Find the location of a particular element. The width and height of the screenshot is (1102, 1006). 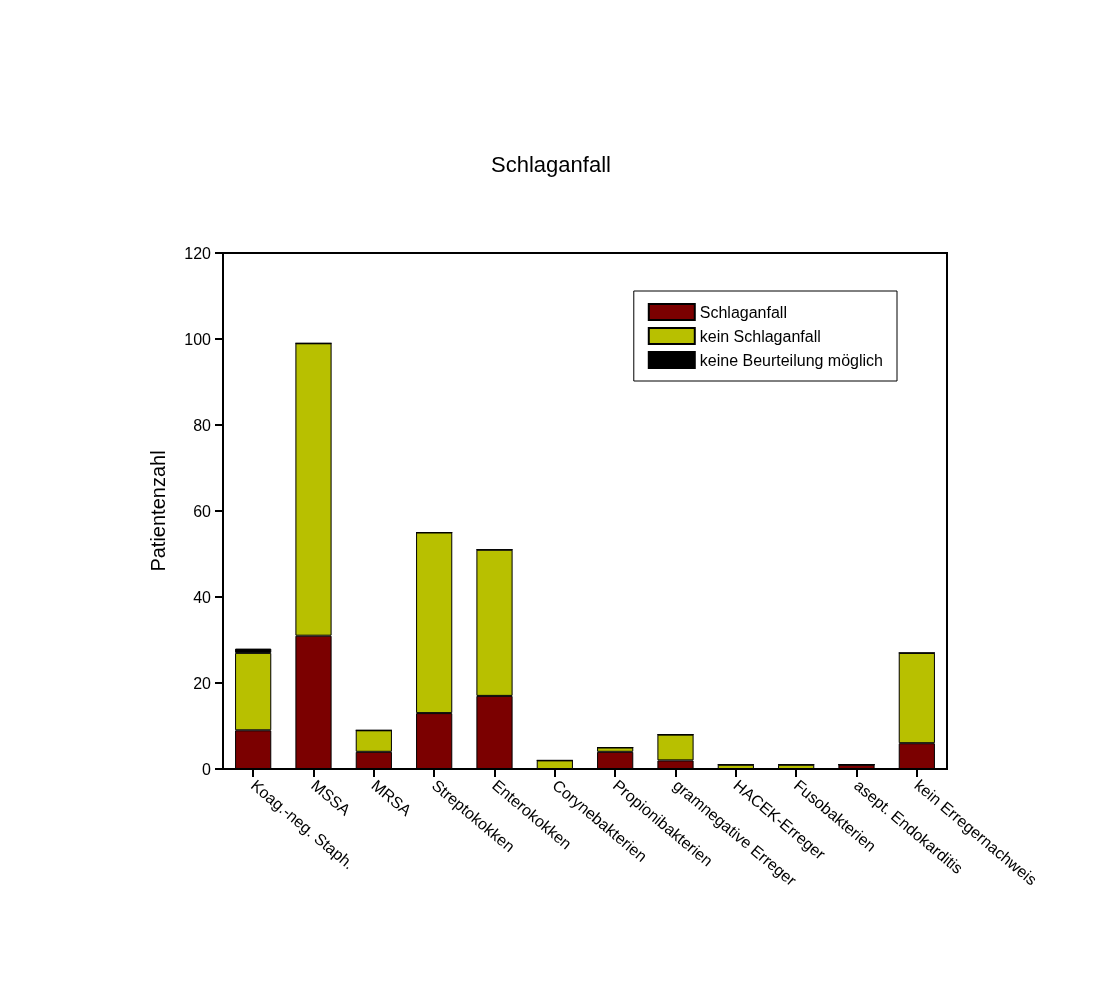

legend-label: keine Beurteilung möglich is located at coordinates (791, 360).